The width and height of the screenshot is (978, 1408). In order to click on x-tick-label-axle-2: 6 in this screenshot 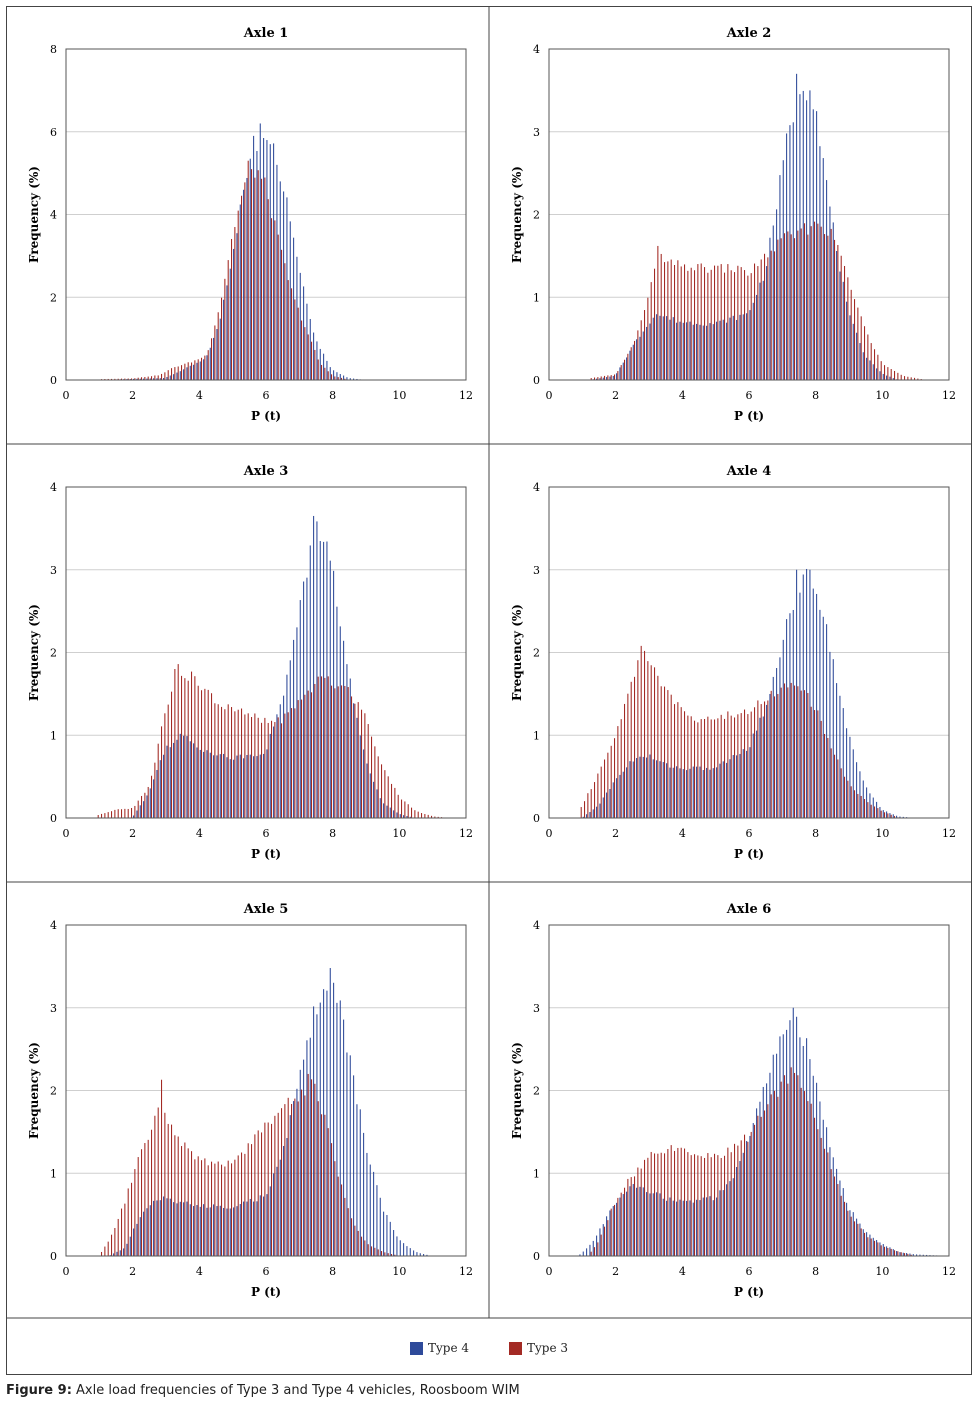, I will do `click(749, 395)`.